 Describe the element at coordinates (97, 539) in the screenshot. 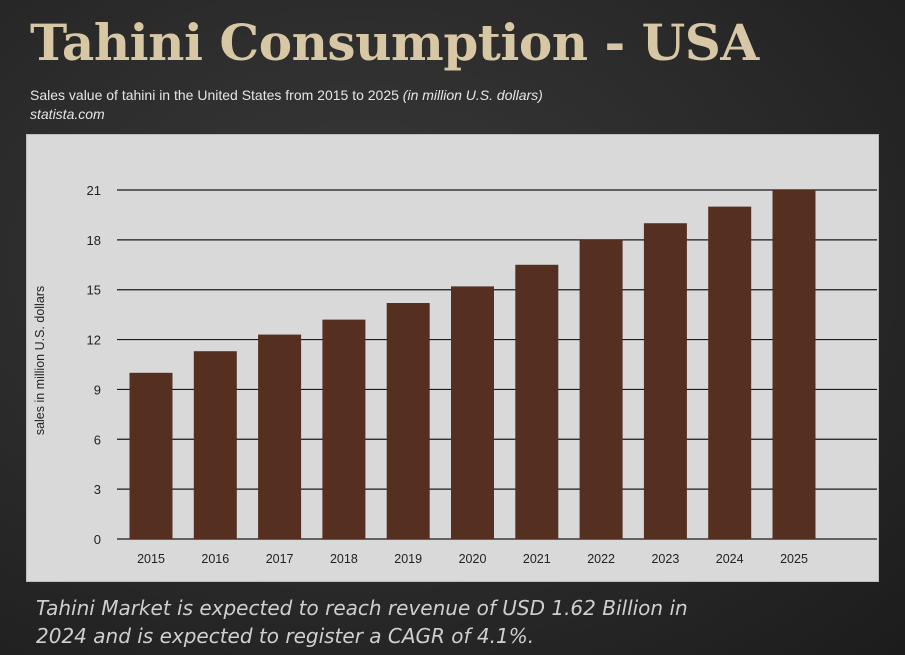

I see `y-tick-label: 0` at that location.